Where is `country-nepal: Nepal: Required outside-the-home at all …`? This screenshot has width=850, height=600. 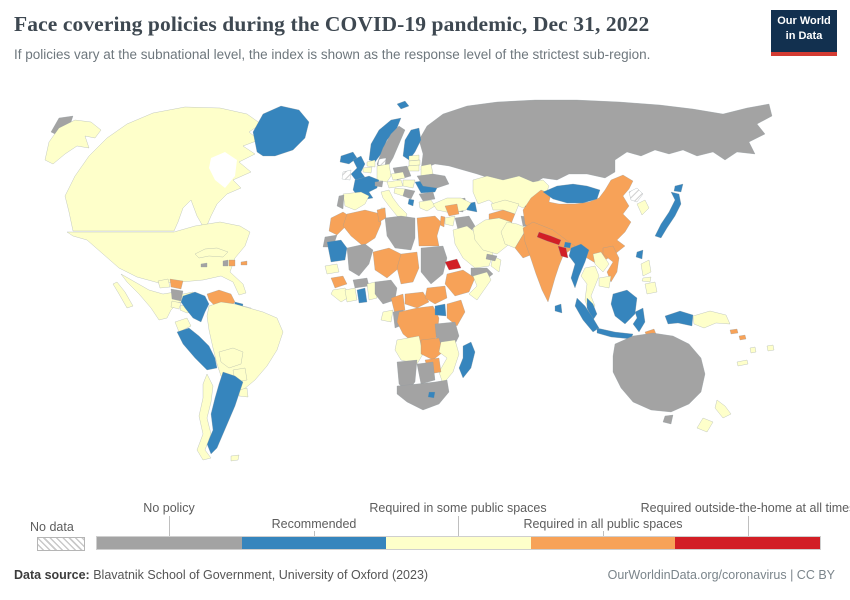 country-nepal: Nepal: Required outside-the-home at all … is located at coordinates (549, 238).